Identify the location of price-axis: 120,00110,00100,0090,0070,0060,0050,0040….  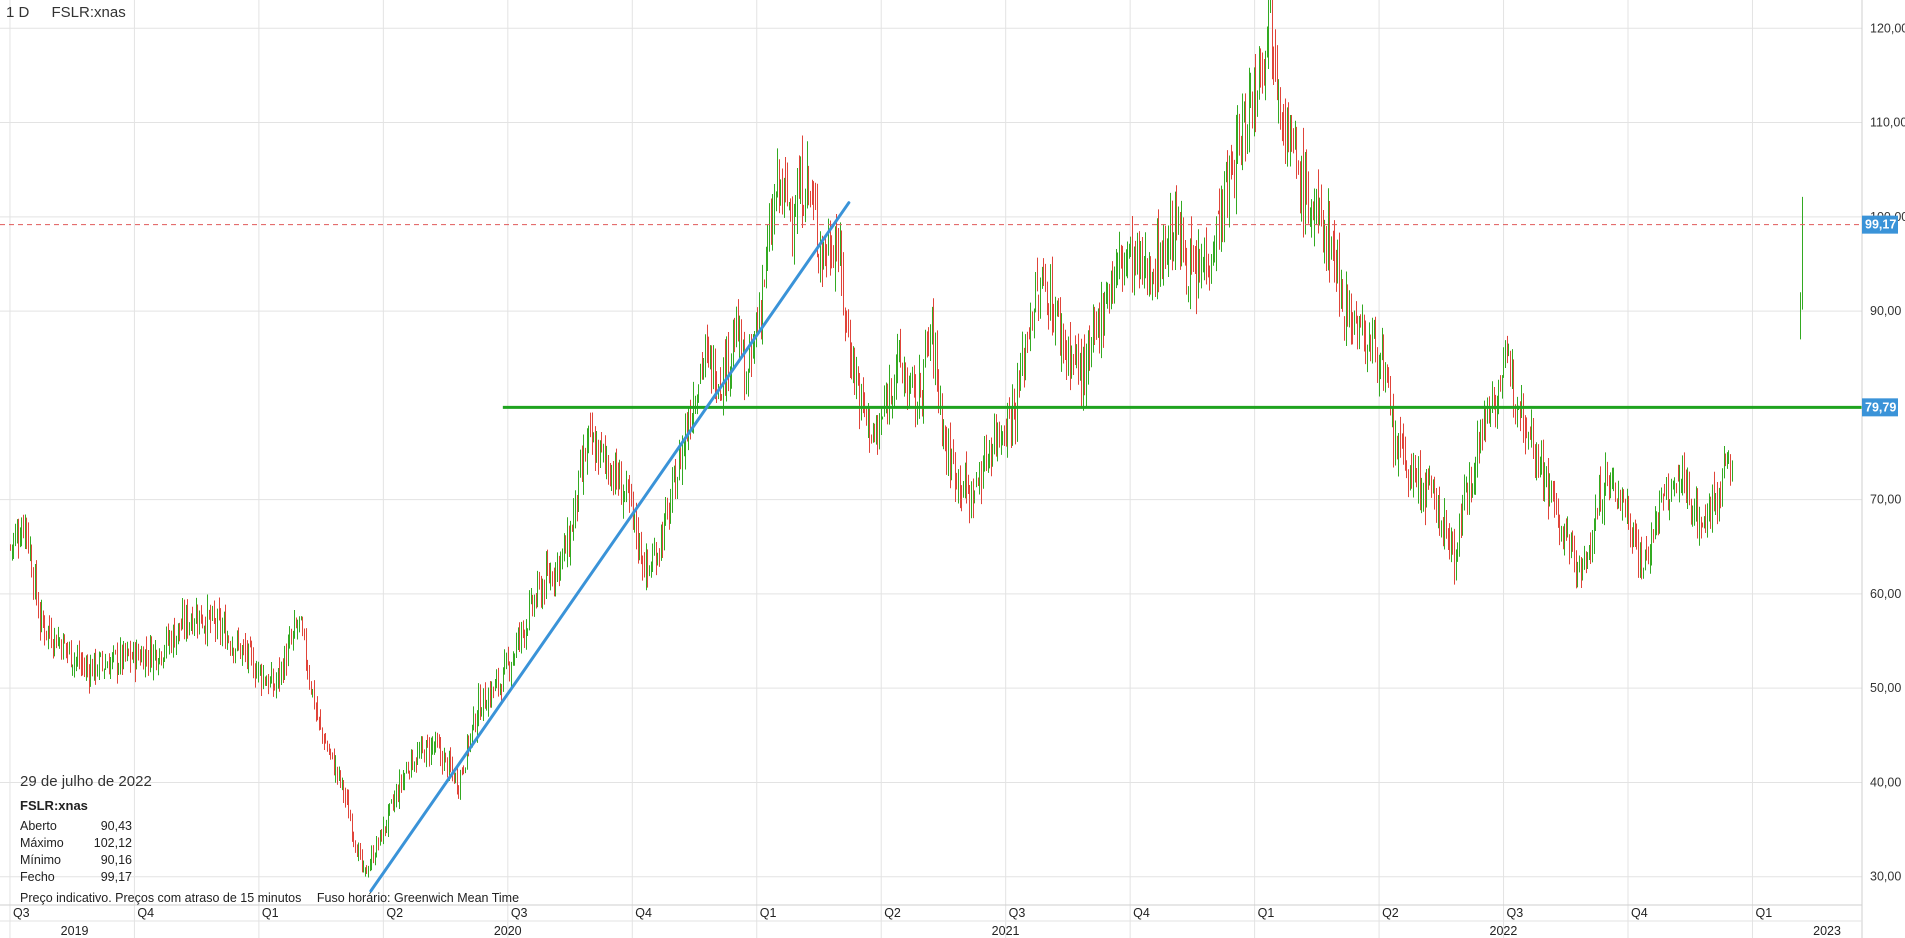
(1883, 469).